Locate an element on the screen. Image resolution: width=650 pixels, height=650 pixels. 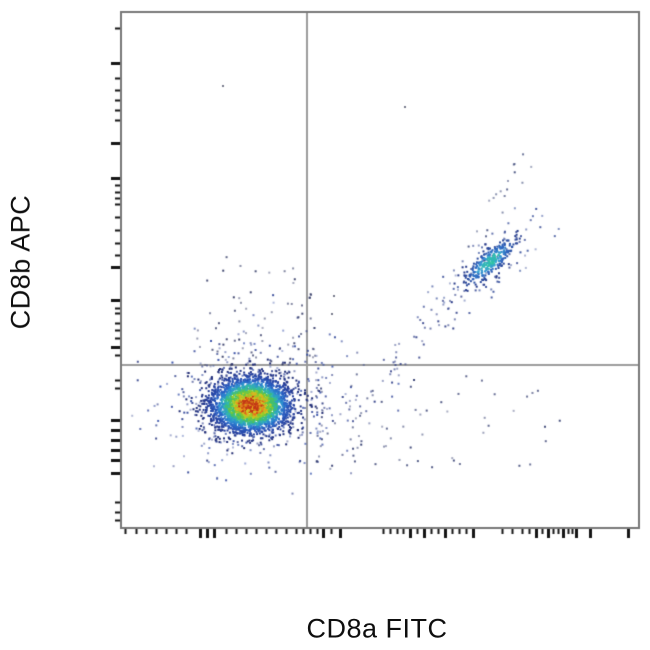
x-axis-label: CD8a FITC is located at coordinates (377, 628).